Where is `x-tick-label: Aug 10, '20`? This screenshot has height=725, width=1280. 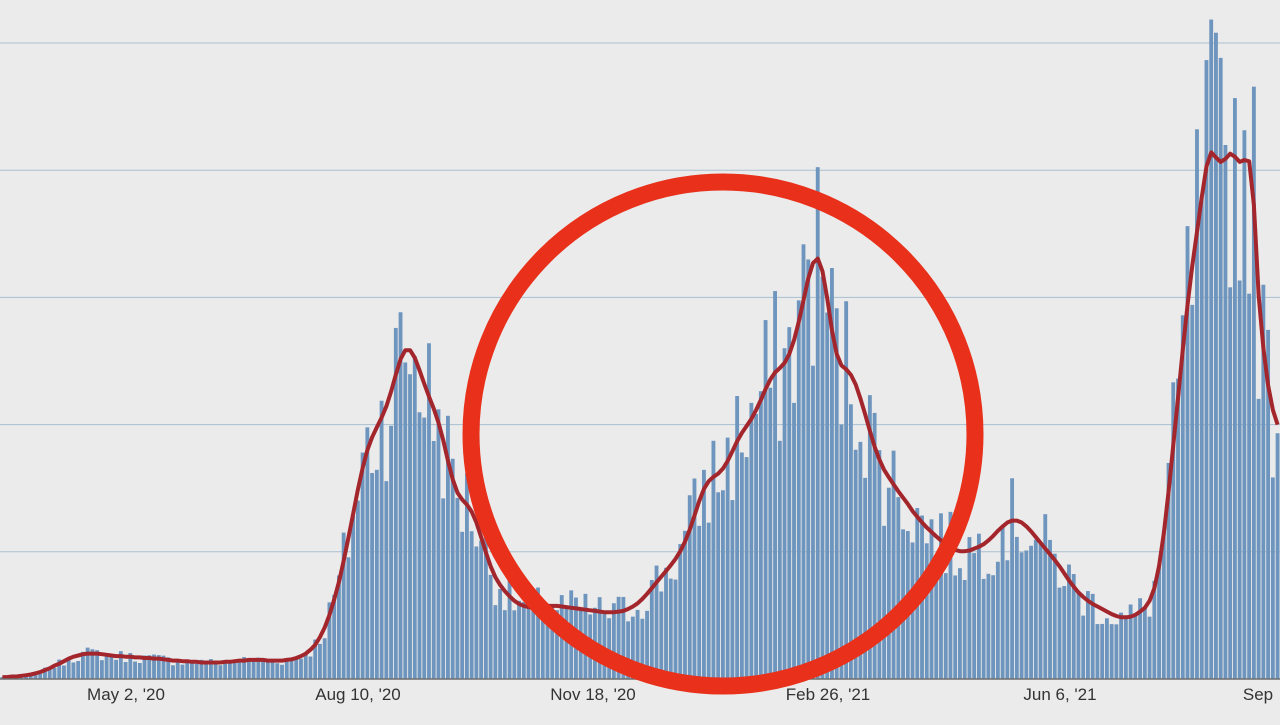 x-tick-label: Aug 10, '20 is located at coordinates (357, 694).